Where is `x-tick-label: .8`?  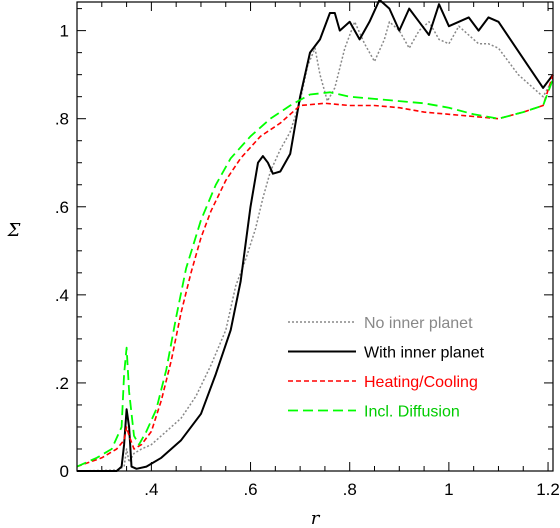
x-tick-label: .8 is located at coordinates (350, 489).